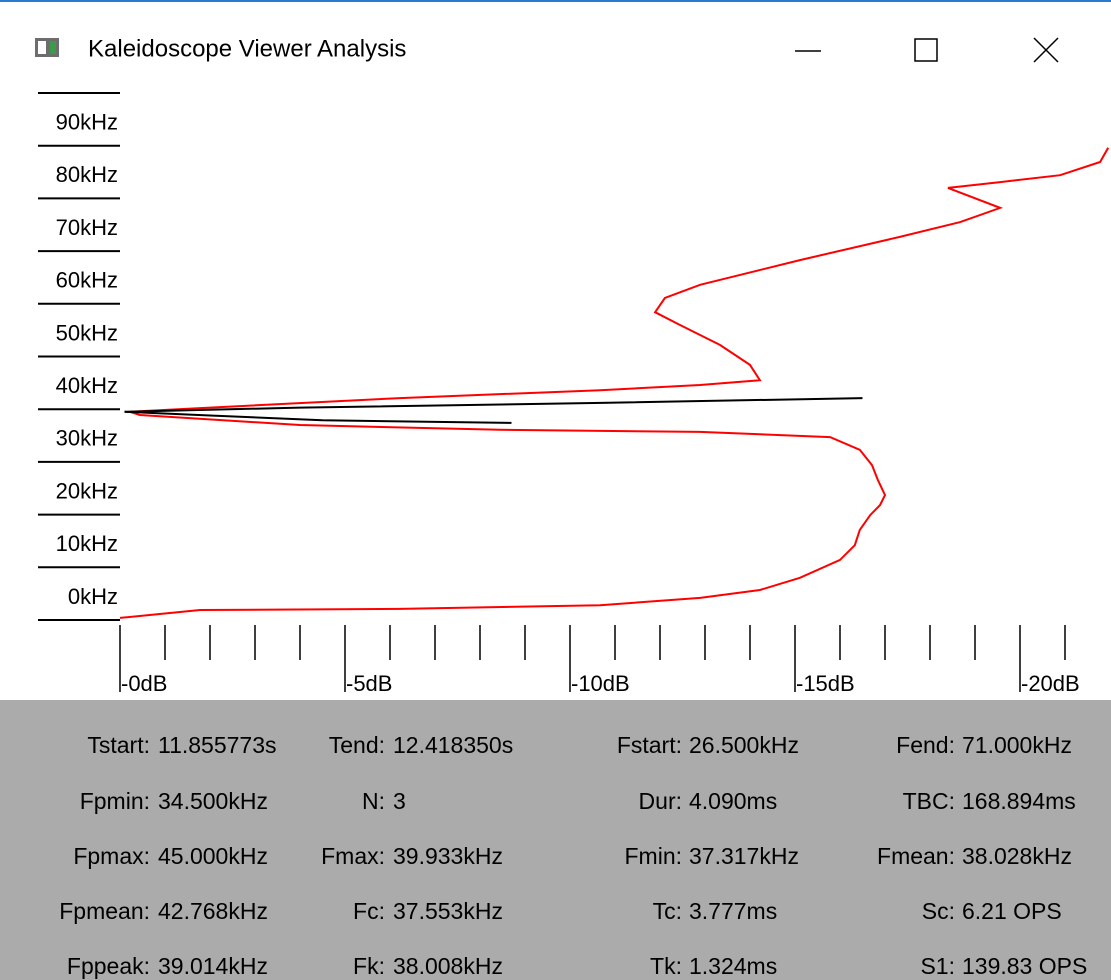  What do you see at coordinates (453, 745) in the screenshot?
I see `stat-value: 12.418350s` at bounding box center [453, 745].